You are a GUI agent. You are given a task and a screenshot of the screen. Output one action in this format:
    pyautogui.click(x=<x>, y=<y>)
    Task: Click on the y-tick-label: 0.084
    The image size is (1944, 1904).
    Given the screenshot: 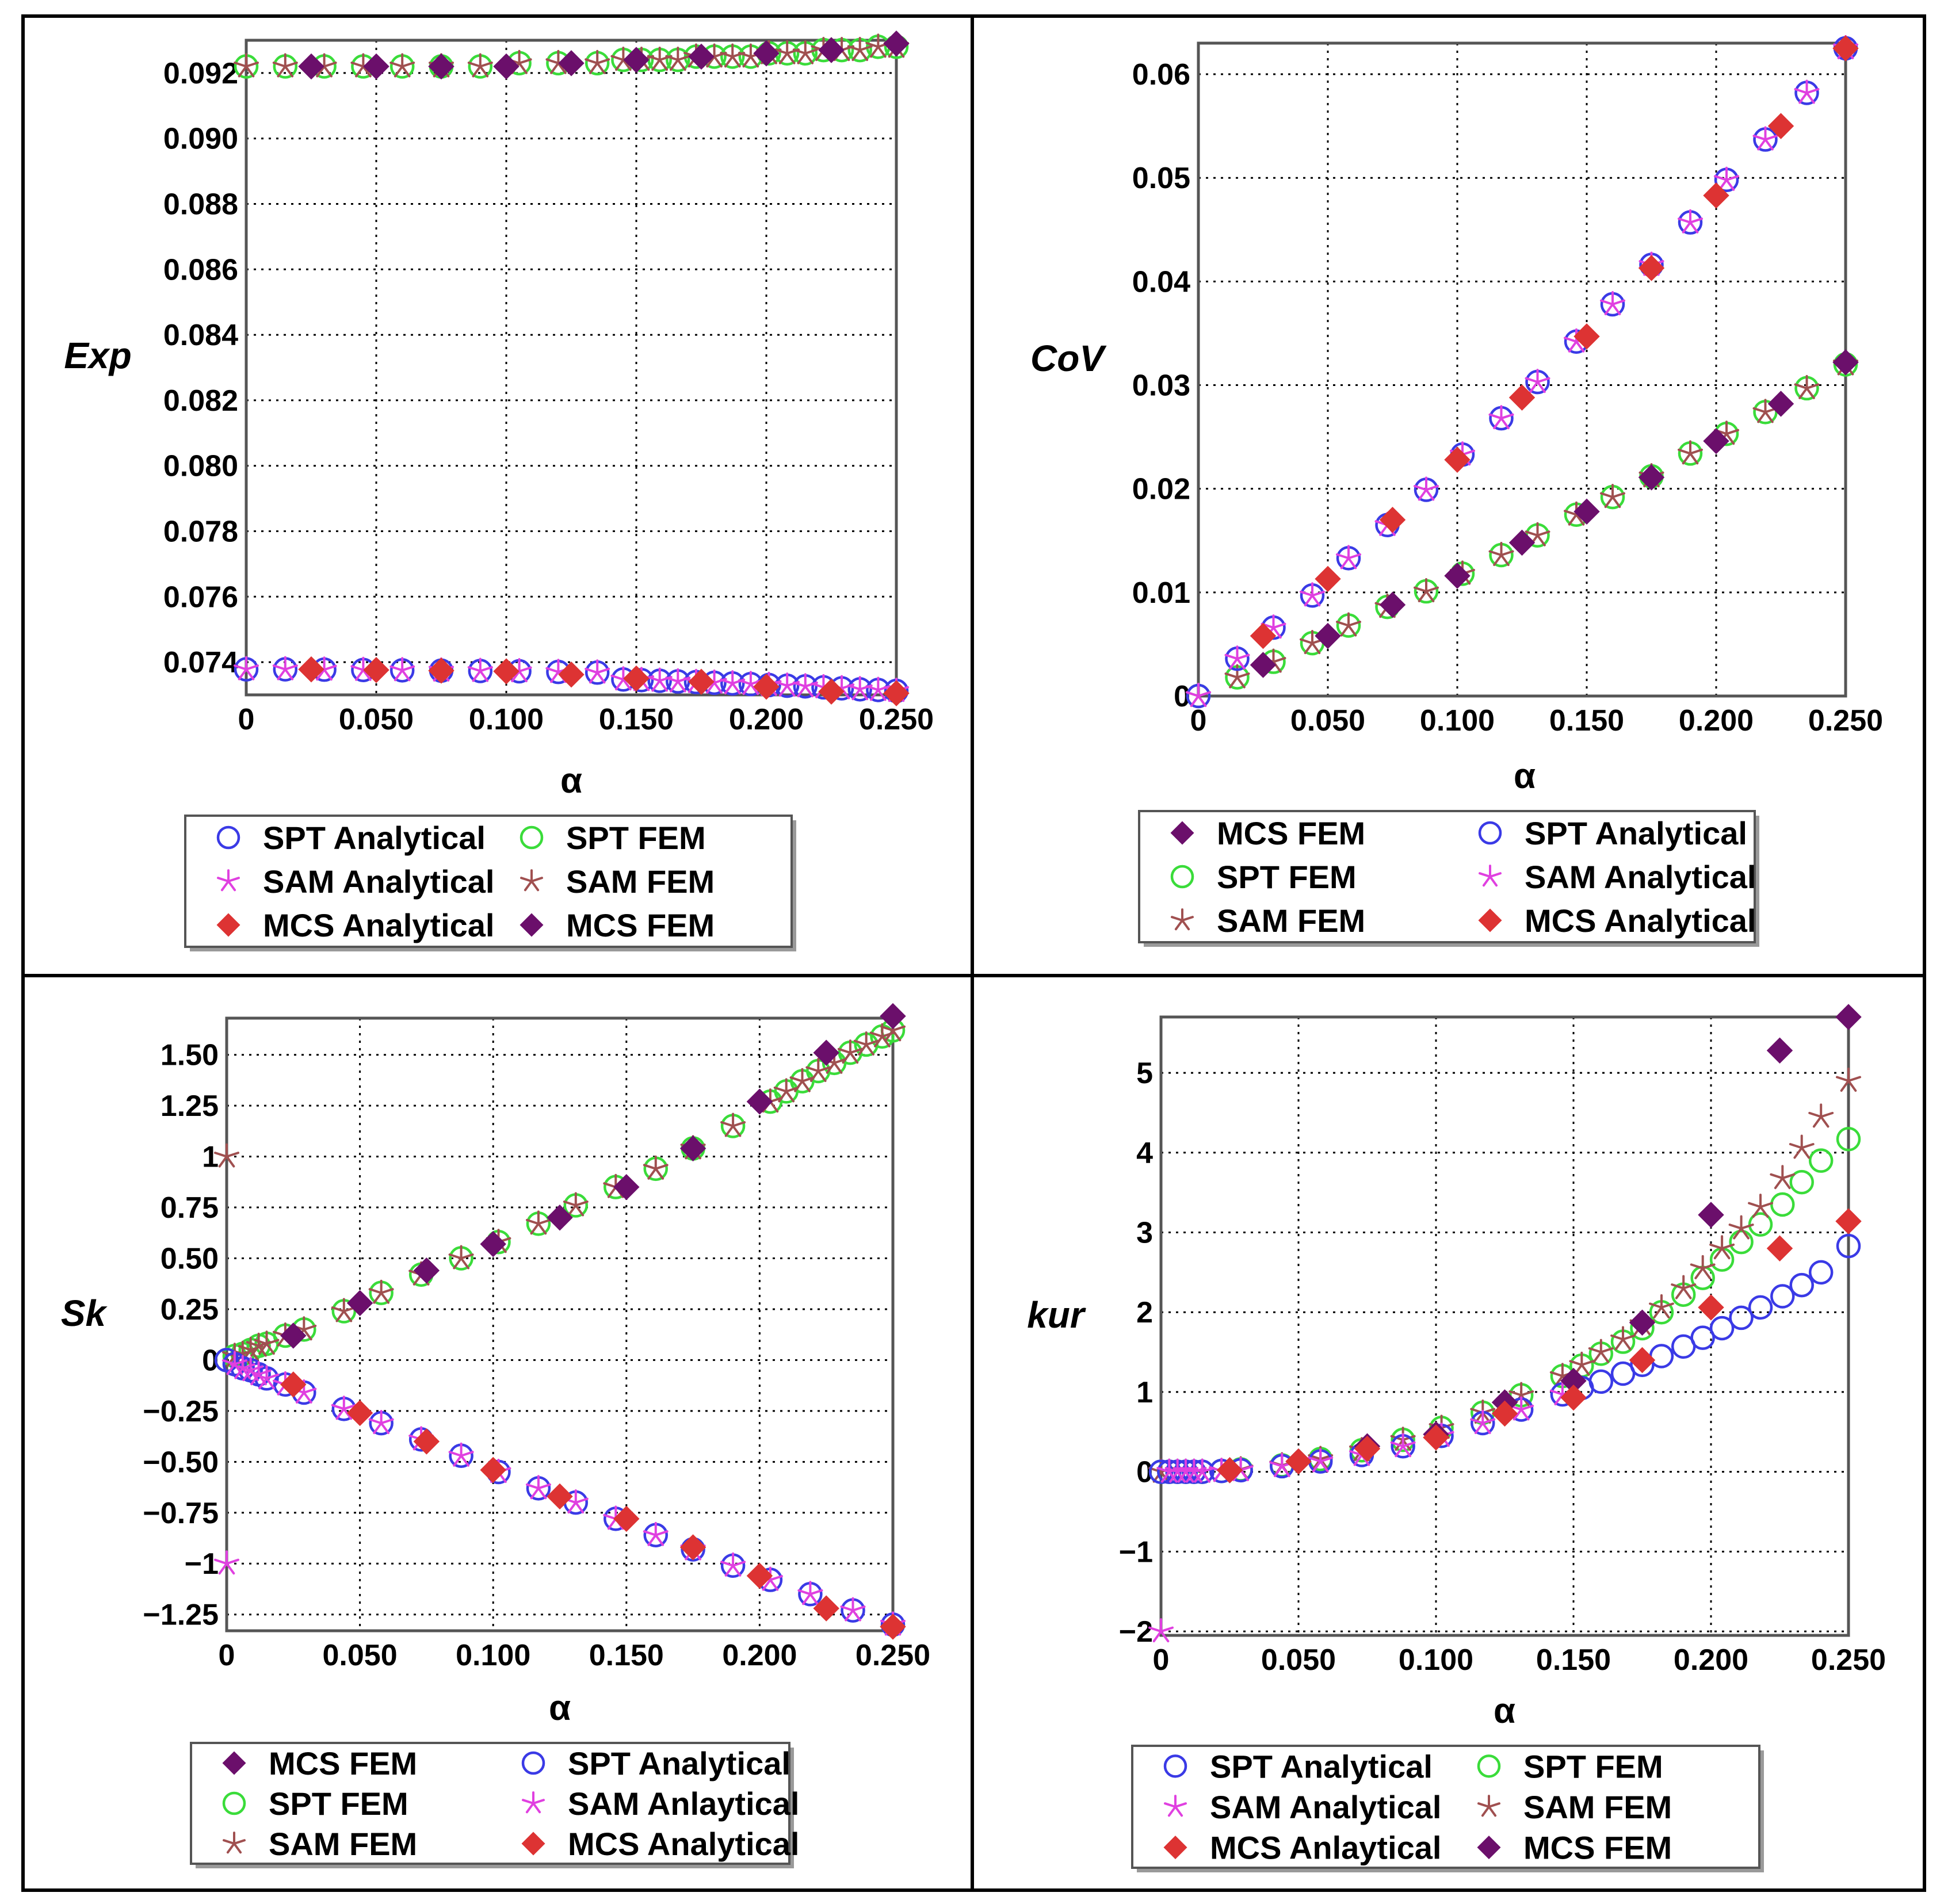 What is the action you would take?
    pyautogui.click(x=200, y=335)
    